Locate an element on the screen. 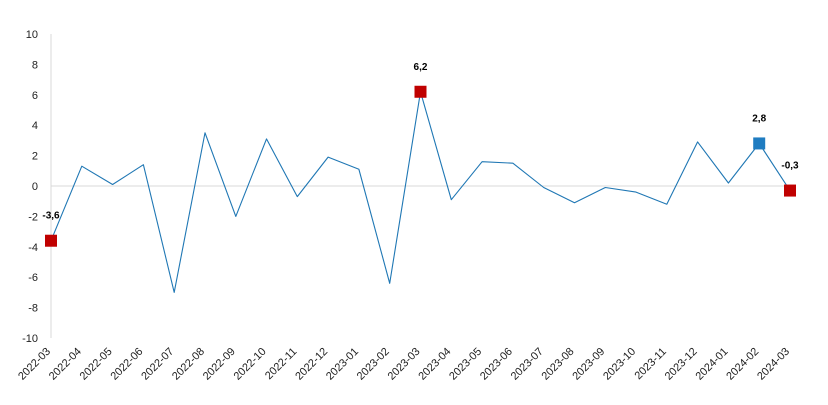  x-tick-label: 2024-02 is located at coordinates (742, 364).